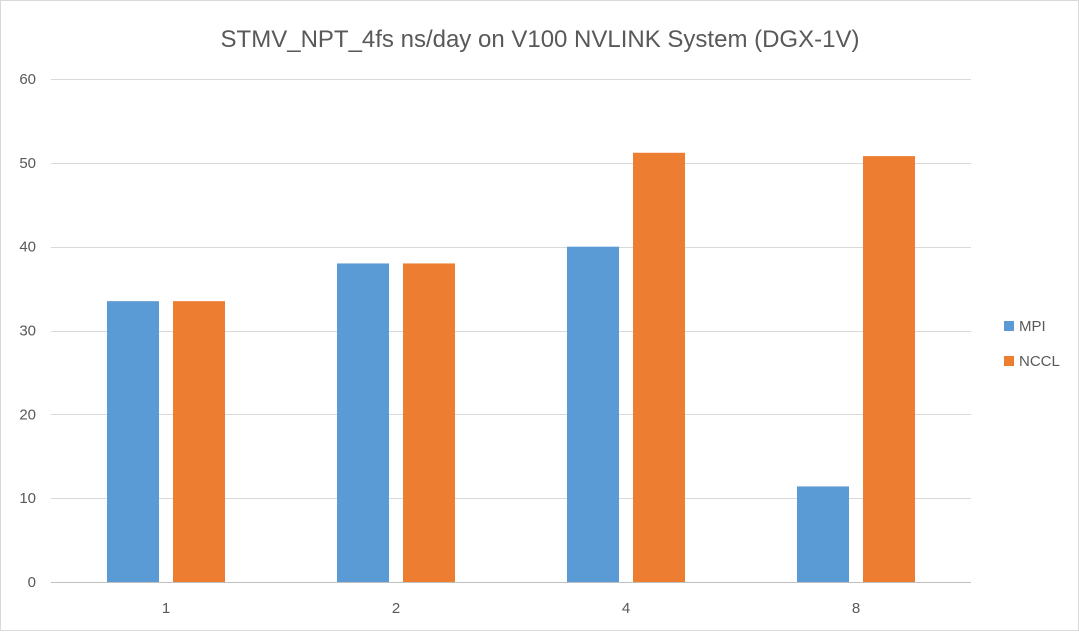 Image resolution: width=1079 pixels, height=632 pixels. I want to click on legend: MPI NCCL, so click(1032, 344).